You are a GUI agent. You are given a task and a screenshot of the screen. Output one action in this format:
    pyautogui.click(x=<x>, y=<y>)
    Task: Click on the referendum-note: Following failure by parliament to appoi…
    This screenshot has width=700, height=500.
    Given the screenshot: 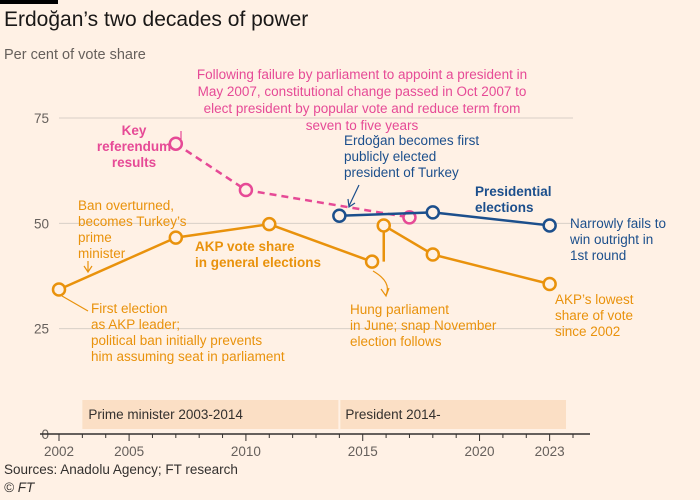 What is the action you would take?
    pyautogui.click(x=362, y=100)
    